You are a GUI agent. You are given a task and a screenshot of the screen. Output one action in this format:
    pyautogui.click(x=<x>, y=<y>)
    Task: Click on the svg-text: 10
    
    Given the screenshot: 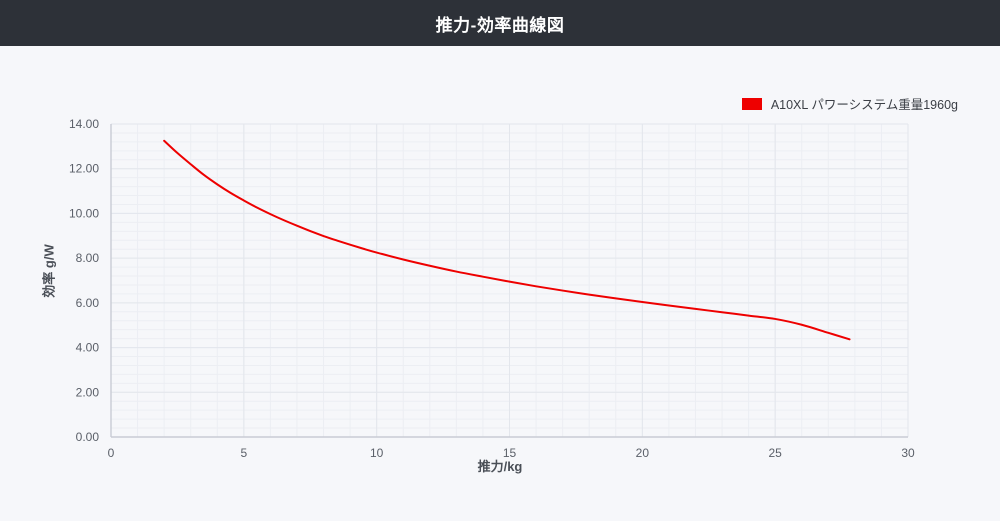 What is the action you would take?
    pyautogui.click(x=377, y=453)
    